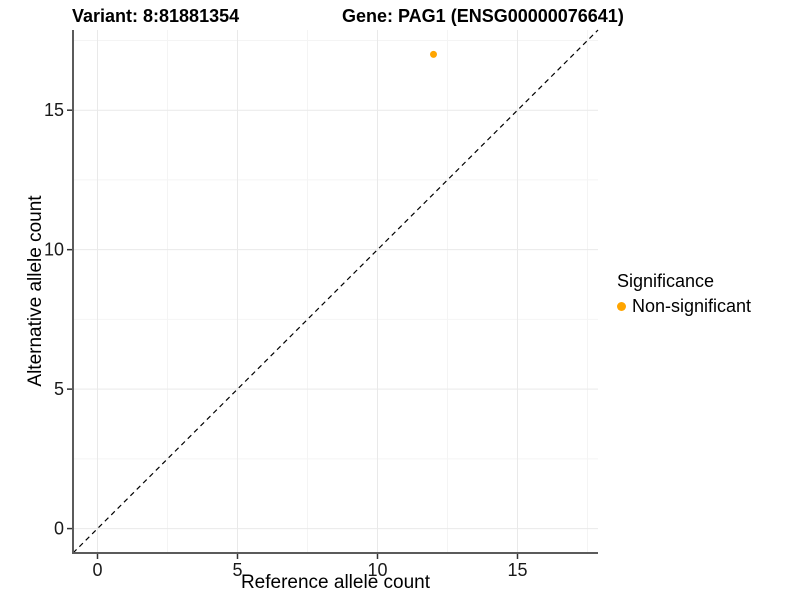 This screenshot has width=800, height=600. Describe the element at coordinates (97, 570) in the screenshot. I see `x-tick-label: 0` at that location.